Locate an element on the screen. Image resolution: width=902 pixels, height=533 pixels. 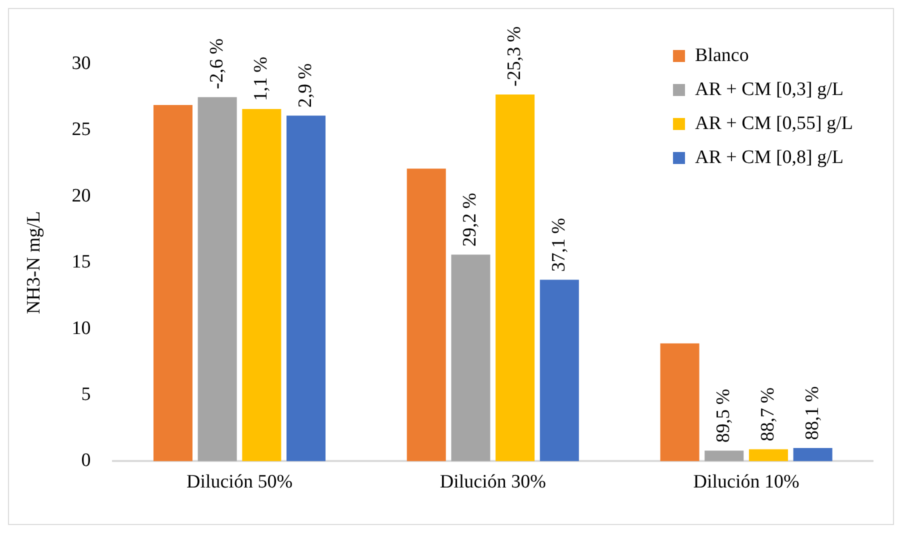
y-tick-label: 10 is located at coordinates (81, 328).